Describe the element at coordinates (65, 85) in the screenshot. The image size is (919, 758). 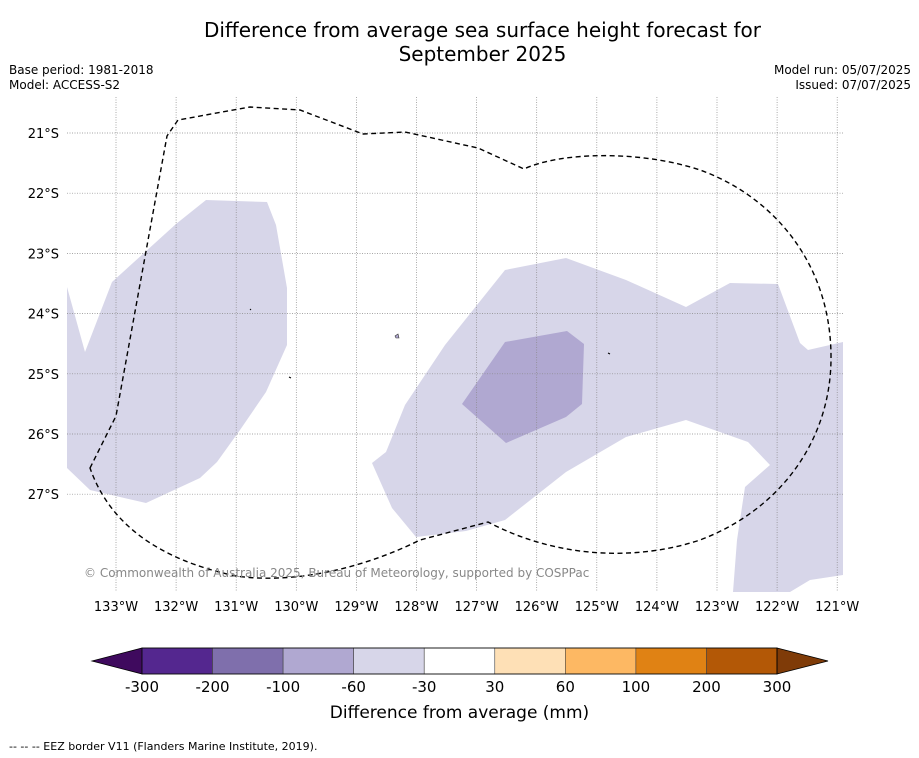
I see `model-name: Model: ACCESS-S2` at that location.